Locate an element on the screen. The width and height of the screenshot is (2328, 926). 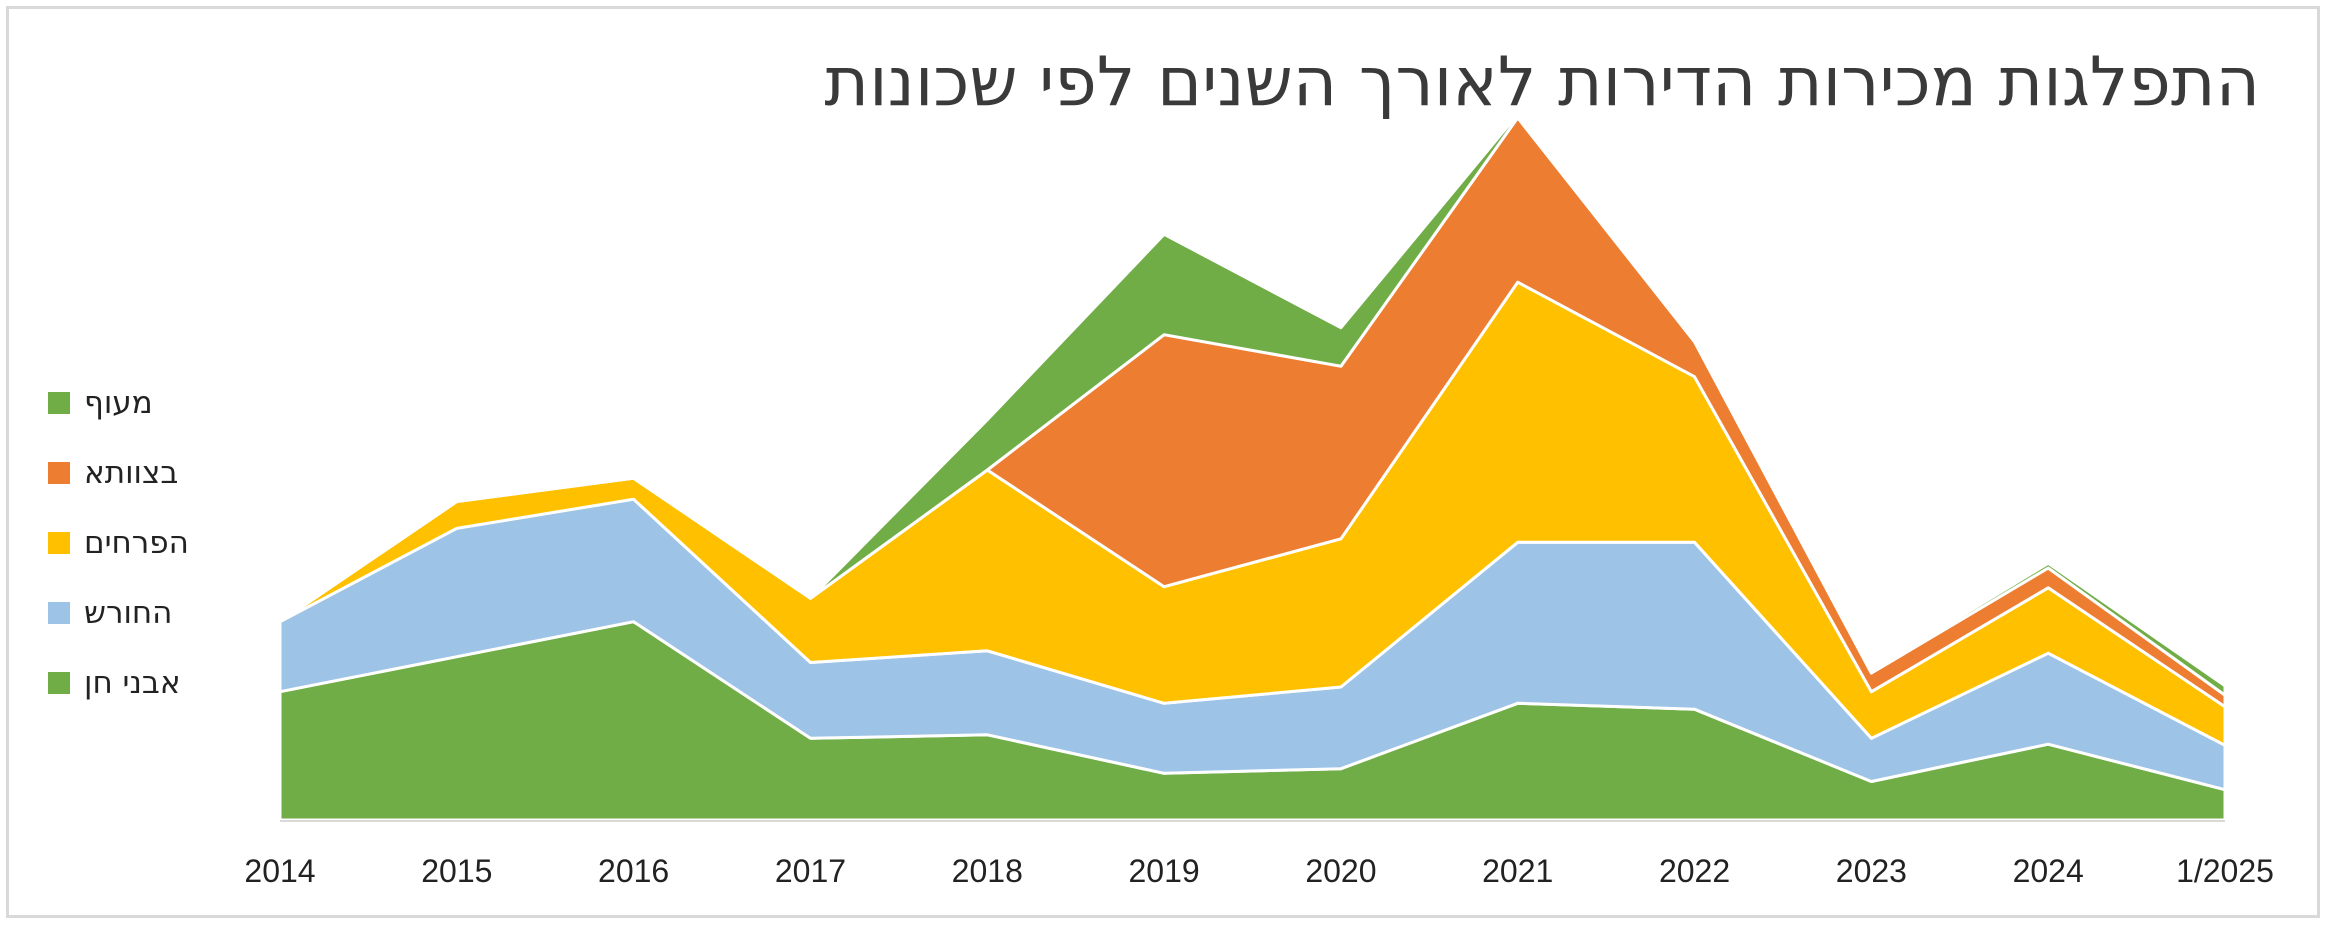
legend-swatch-meof is located at coordinates (59, 403).